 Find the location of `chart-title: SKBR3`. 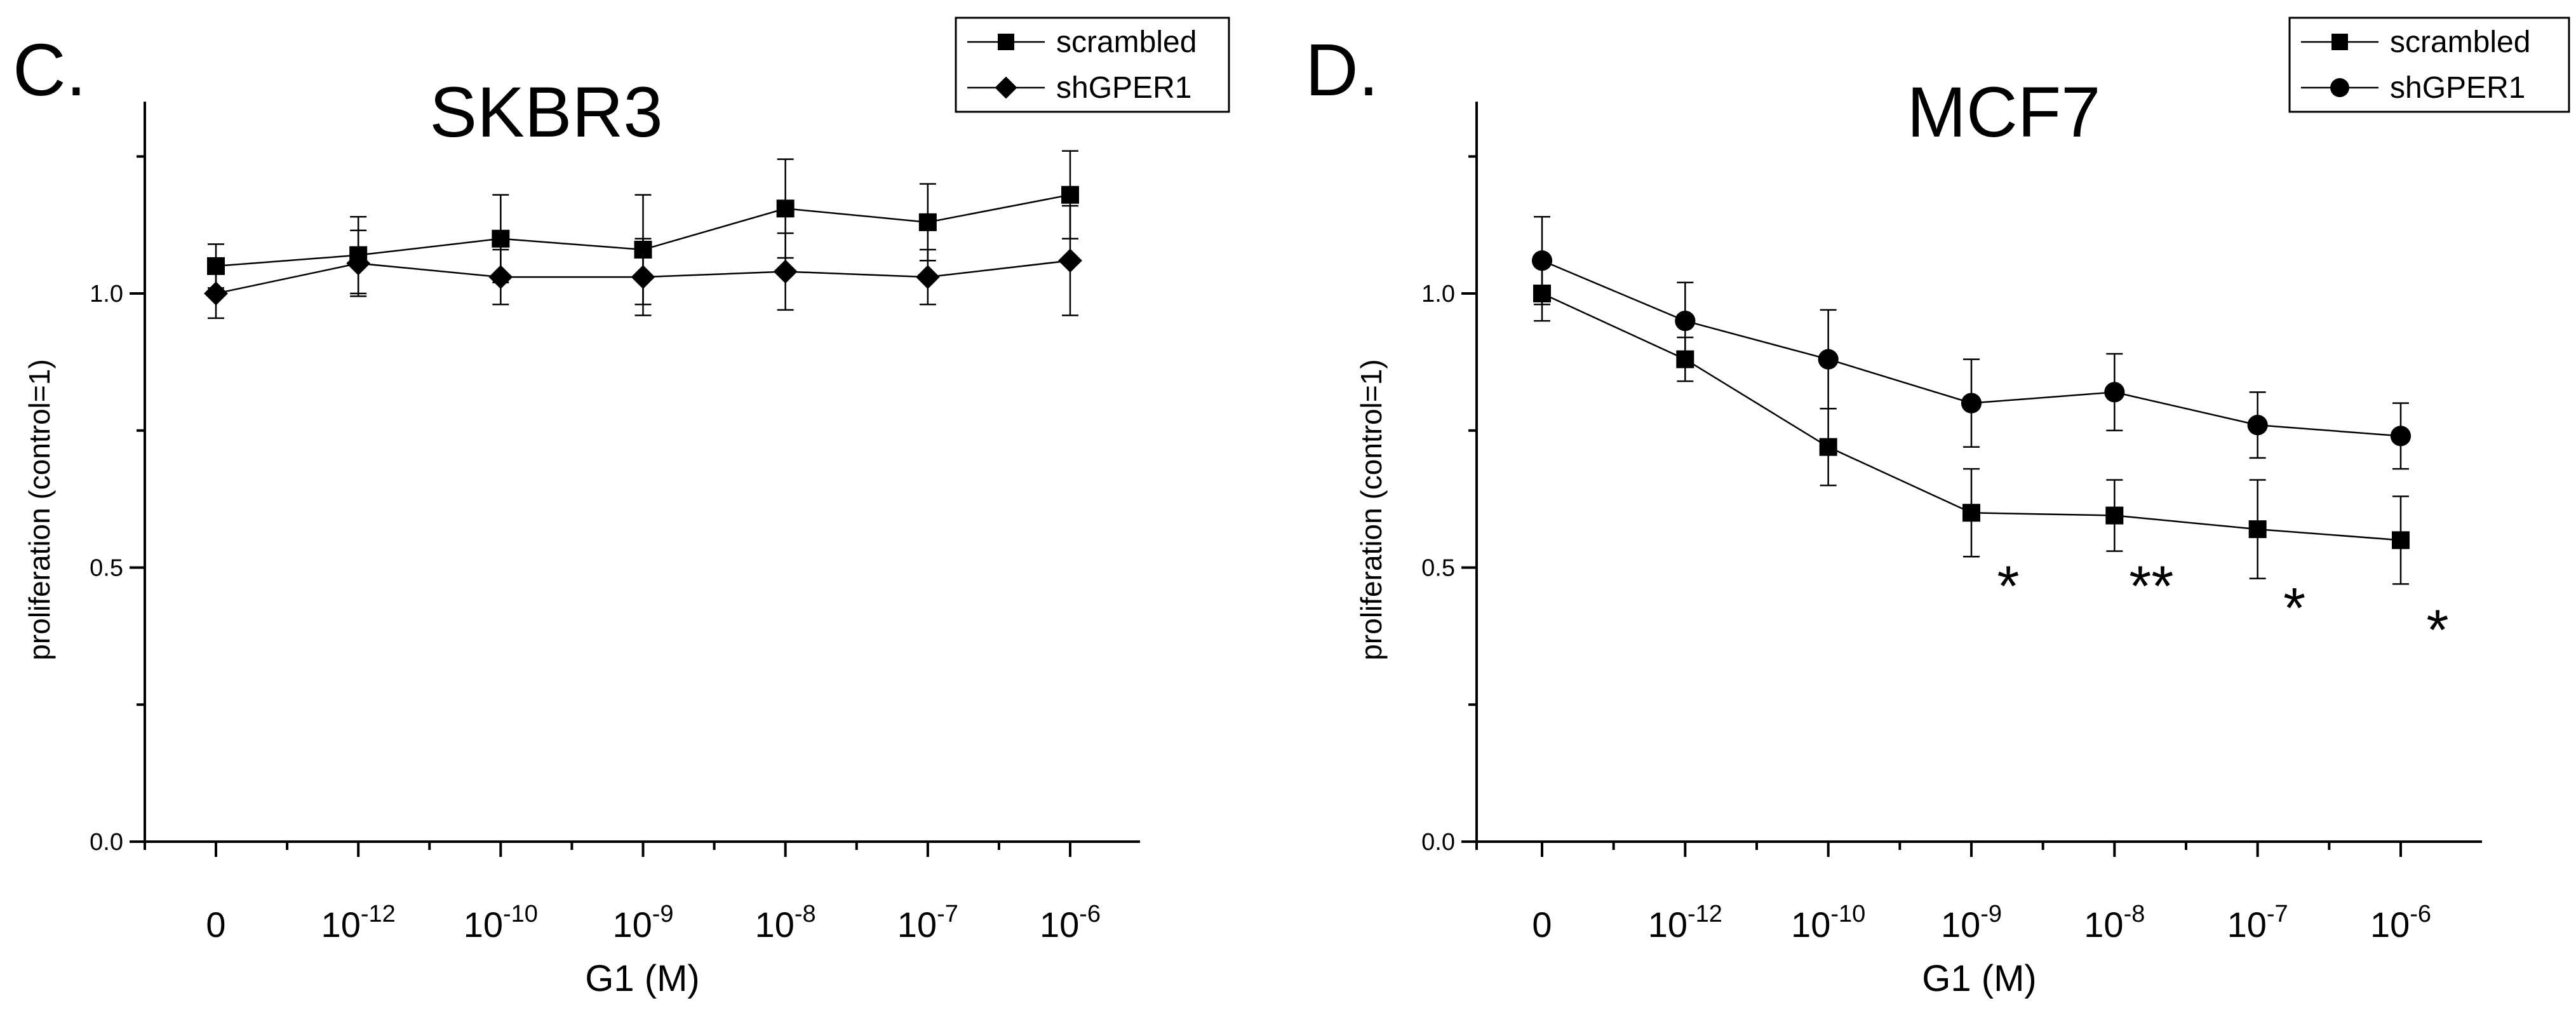

chart-title: SKBR3 is located at coordinates (545, 112).